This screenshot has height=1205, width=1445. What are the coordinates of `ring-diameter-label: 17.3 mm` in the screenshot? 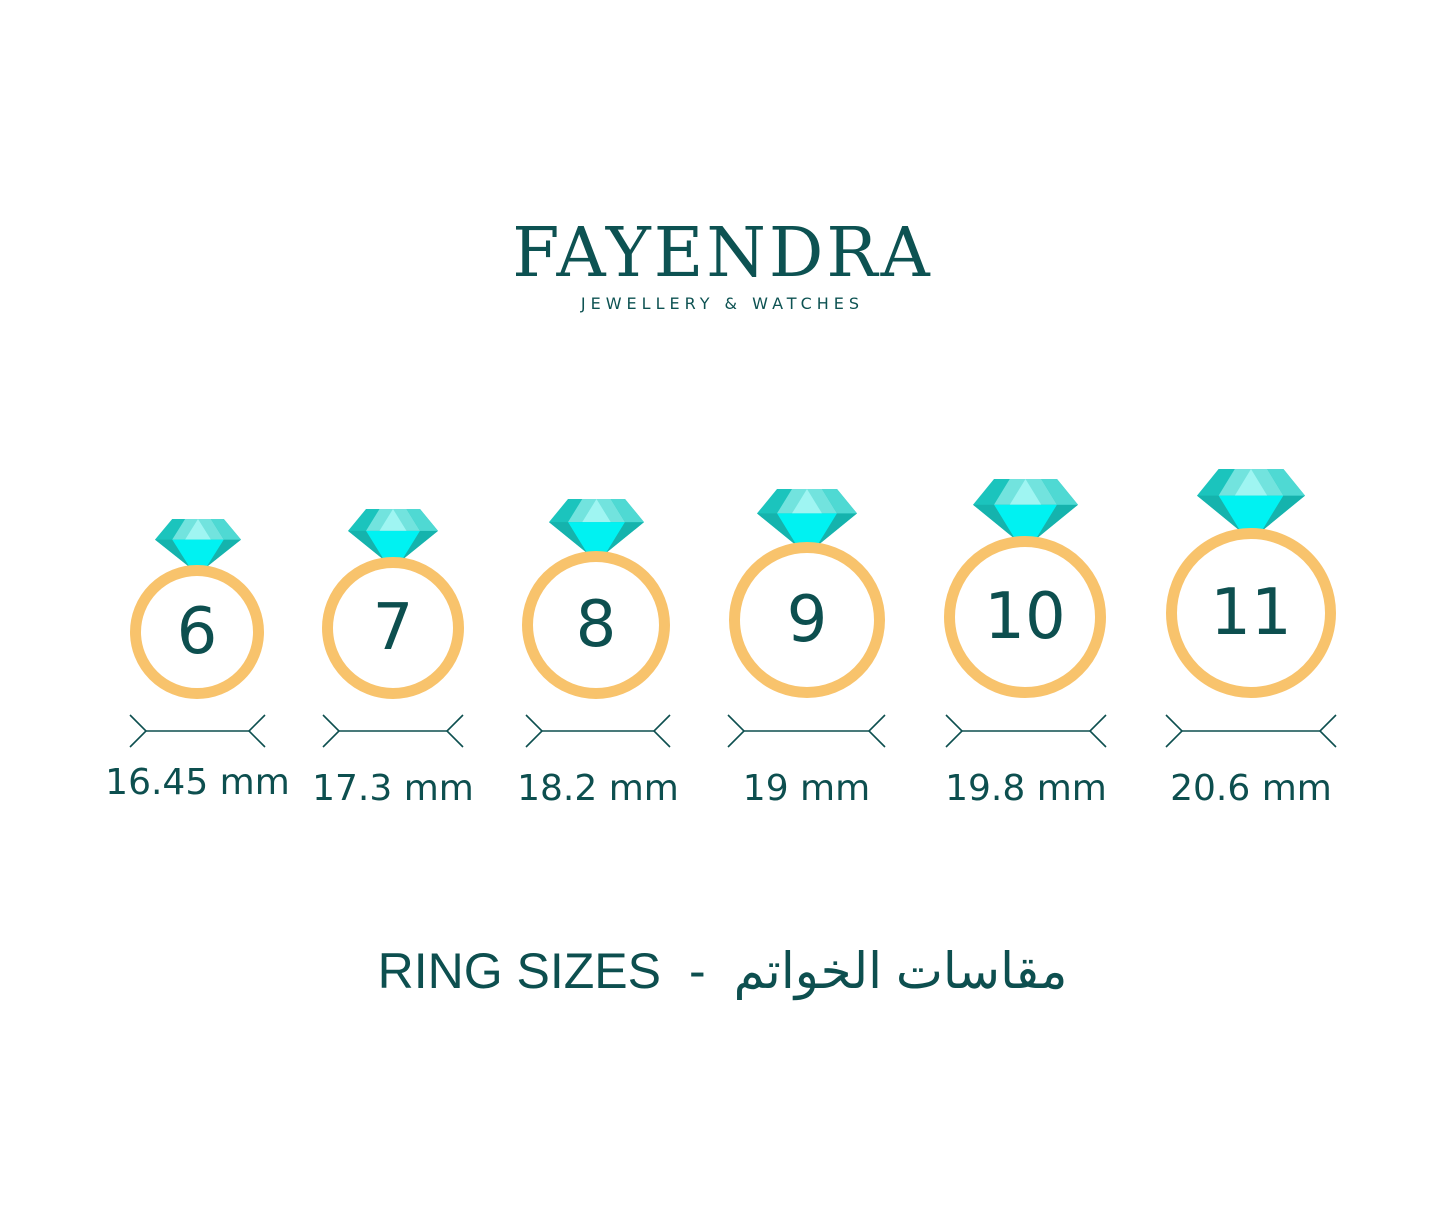 It's located at (393, 788).